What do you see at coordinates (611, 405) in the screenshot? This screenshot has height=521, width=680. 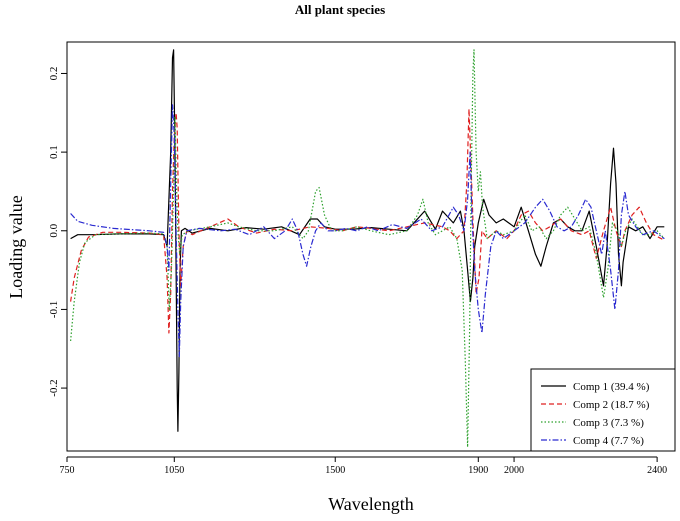 I see `legend-label: Comp 2 (18.7 %)` at bounding box center [611, 405].